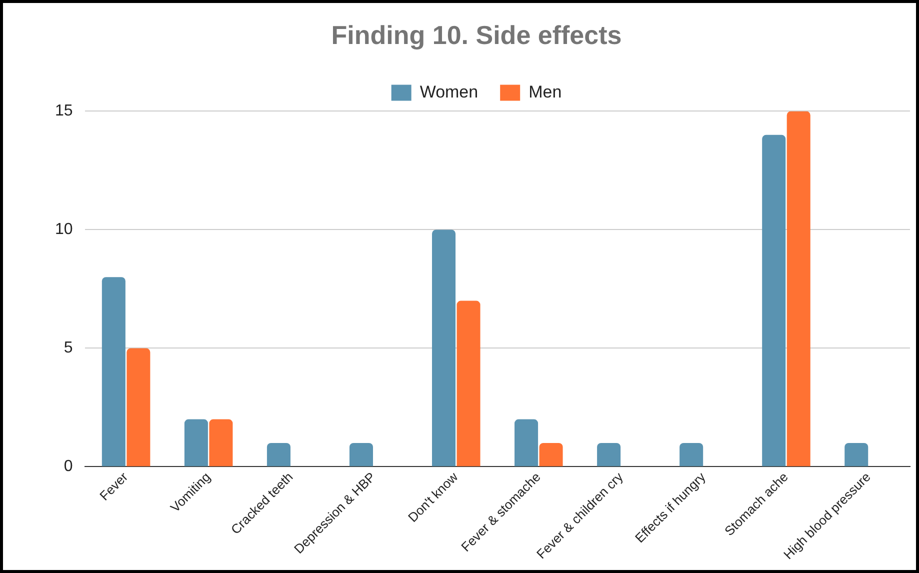 The height and width of the screenshot is (573, 919). What do you see at coordinates (545, 92) in the screenshot?
I see `legend-label: Men` at bounding box center [545, 92].